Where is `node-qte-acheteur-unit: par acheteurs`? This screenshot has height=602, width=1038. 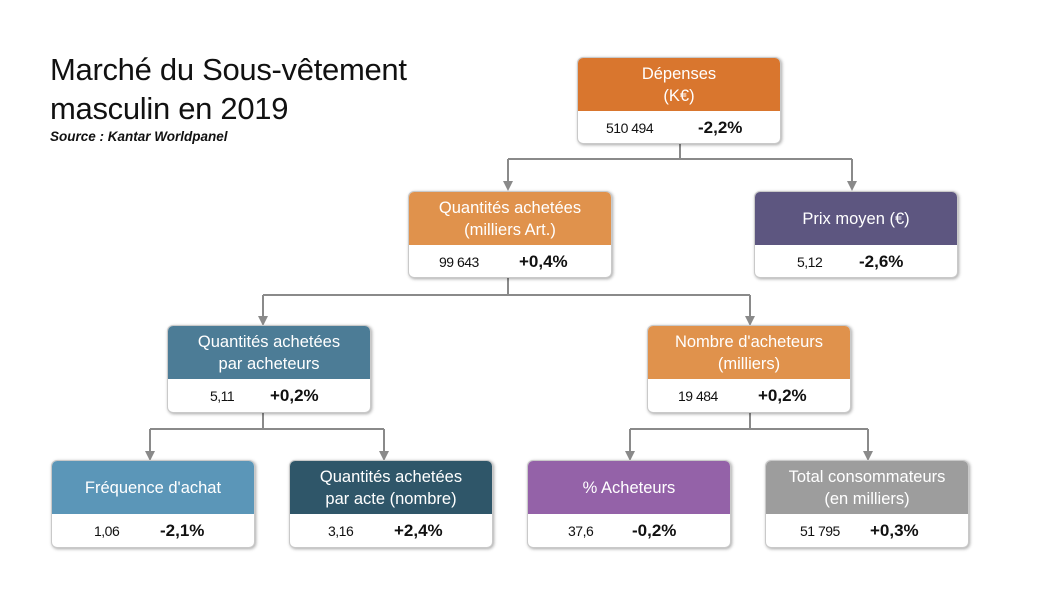 node-qte-acheteur-unit: par acheteurs is located at coordinates (269, 363).